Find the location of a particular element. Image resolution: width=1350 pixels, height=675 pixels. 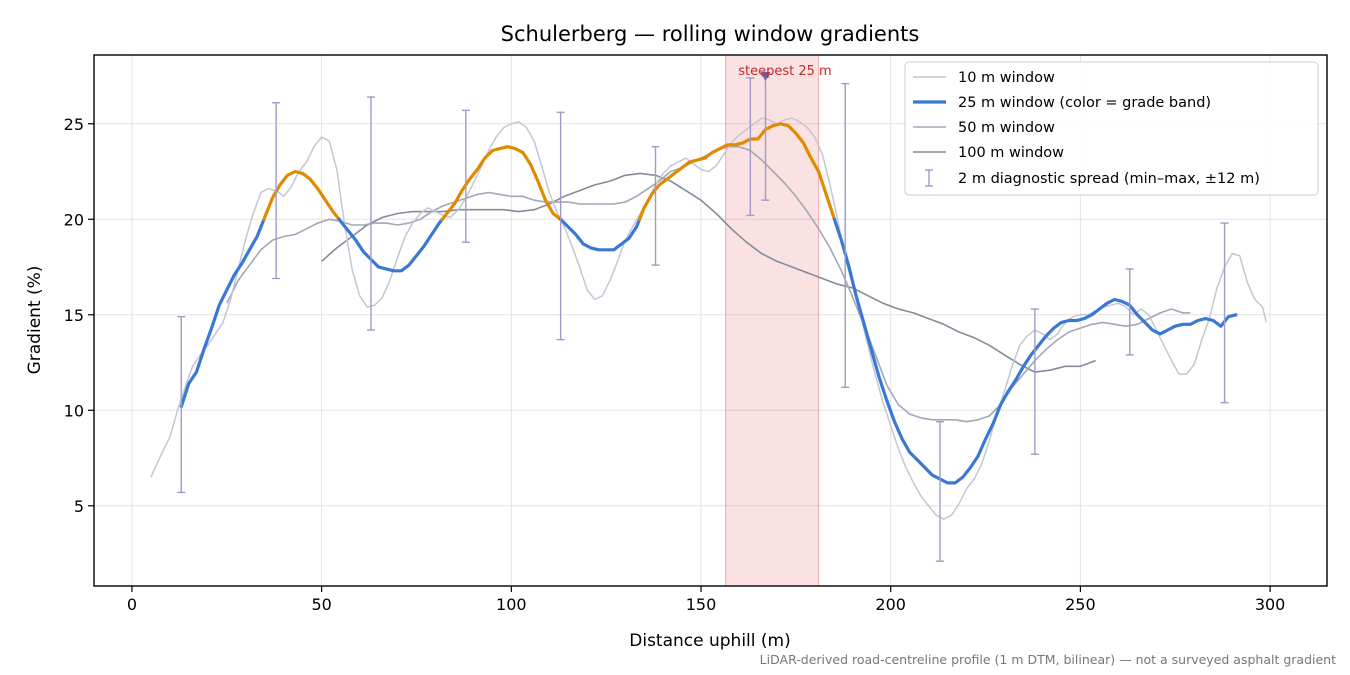

legend-swatch-spread is located at coordinates (929, 178).